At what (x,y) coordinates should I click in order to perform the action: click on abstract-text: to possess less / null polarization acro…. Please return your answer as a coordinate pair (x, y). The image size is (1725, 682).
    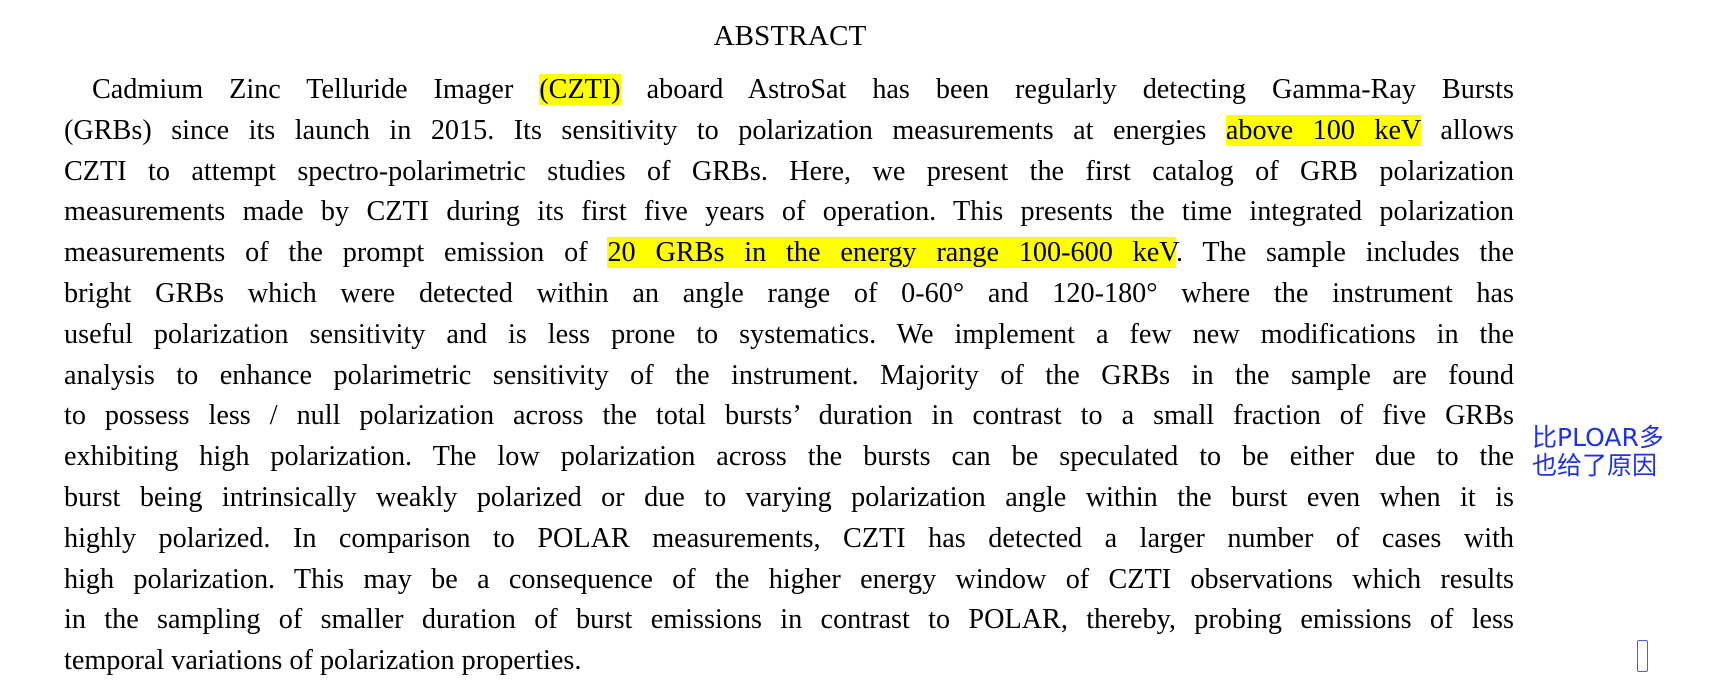
    Looking at the image, I should click on (789, 416).